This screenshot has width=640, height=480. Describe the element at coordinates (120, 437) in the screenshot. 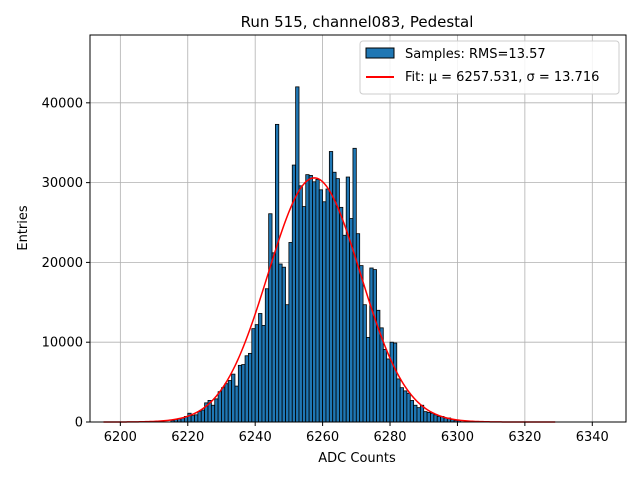

I see `x-tick-label: 6200` at that location.